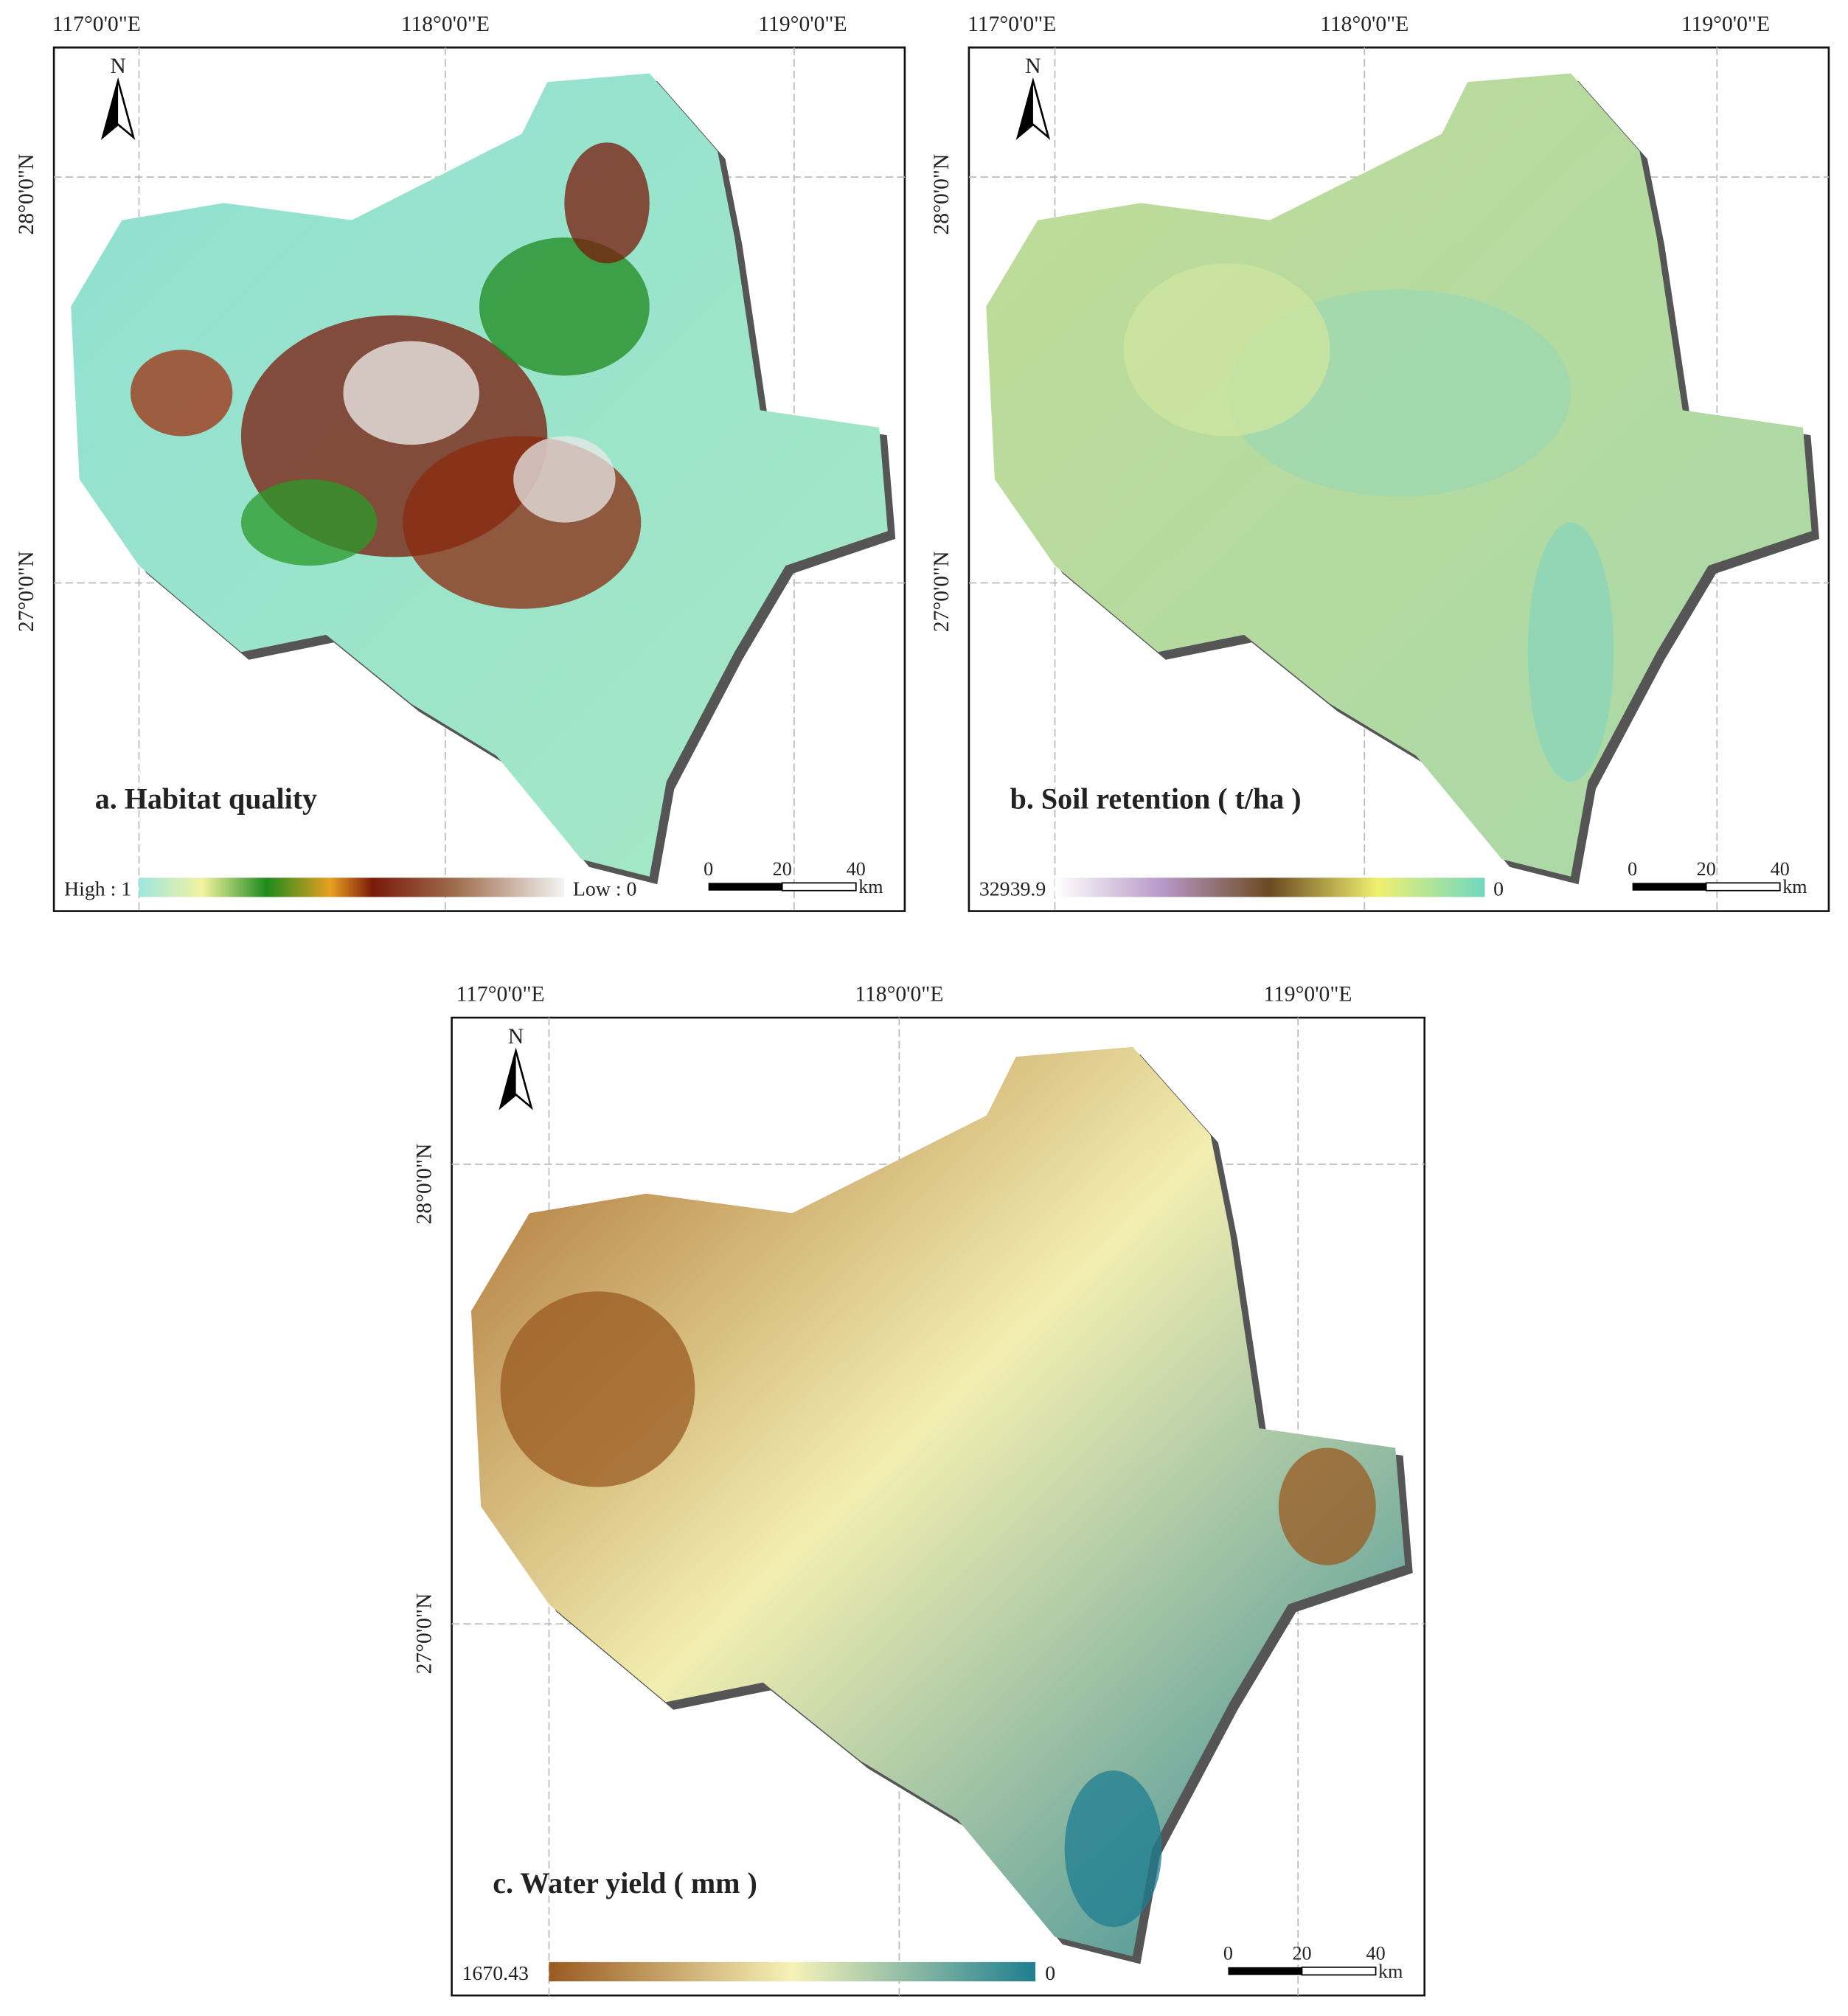 This screenshot has width=1848, height=2016. What do you see at coordinates (1156, 799) in the screenshot?
I see `panel-title: b. Soil retention ( t/ha )` at bounding box center [1156, 799].